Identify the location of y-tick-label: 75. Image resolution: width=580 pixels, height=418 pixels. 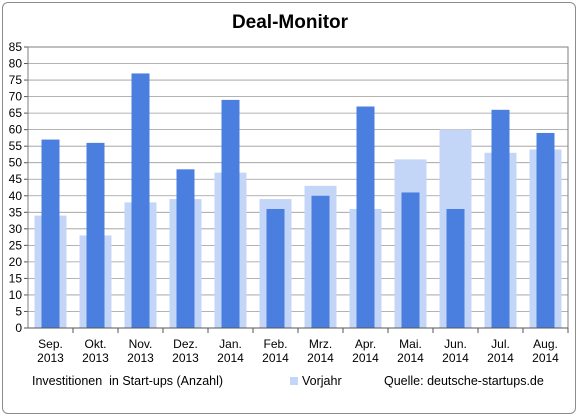
(16, 80).